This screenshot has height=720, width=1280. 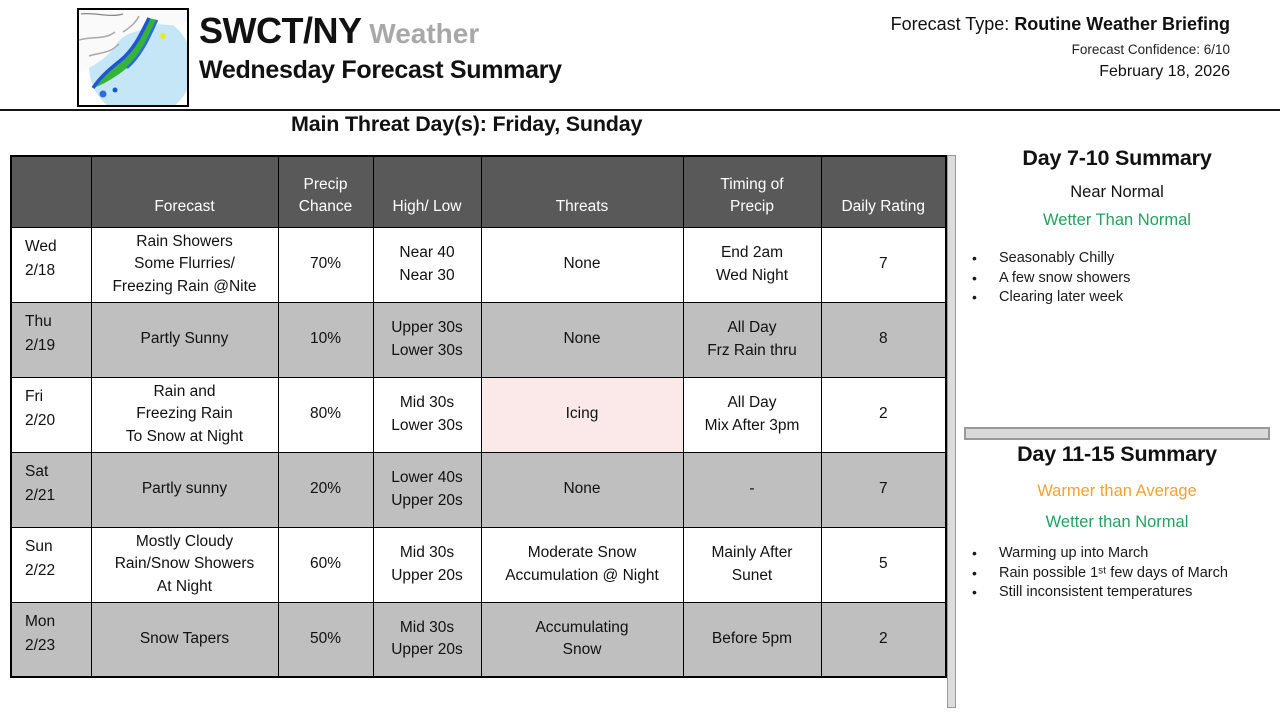 What do you see at coordinates (1150, 49) in the screenshot?
I see `forecast-confidence: Forecast Confidence: 6/10` at bounding box center [1150, 49].